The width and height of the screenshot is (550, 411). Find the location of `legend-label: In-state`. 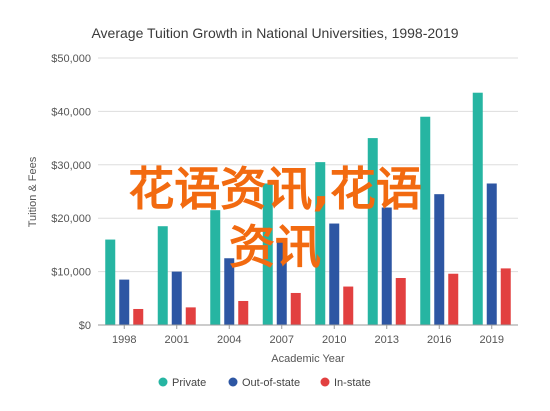

legend-label: In-state is located at coordinates (352, 383).